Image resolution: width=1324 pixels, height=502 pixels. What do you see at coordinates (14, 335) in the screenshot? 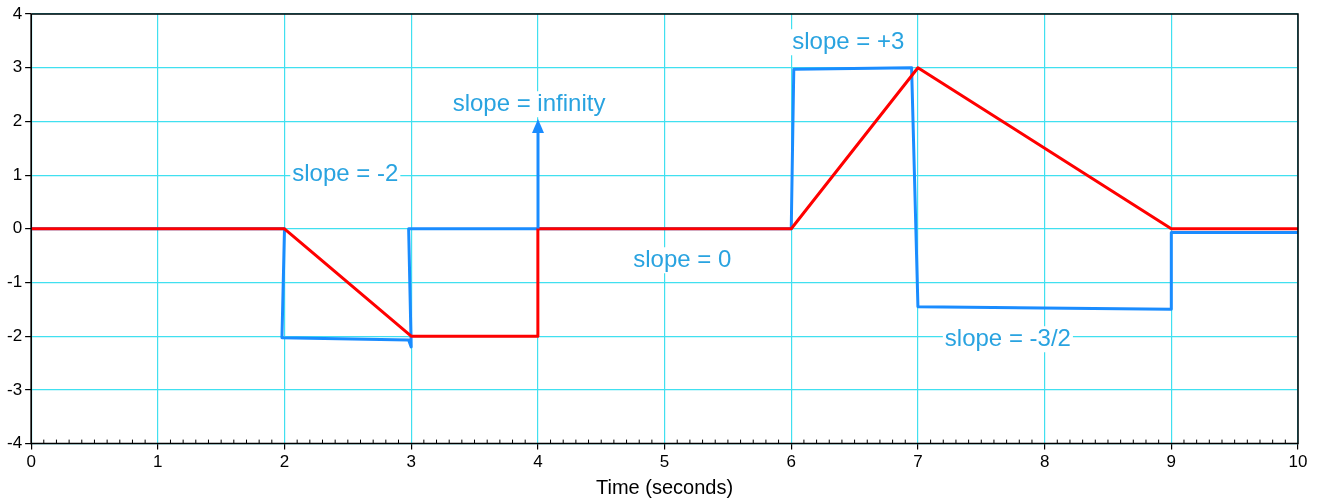
I see `y-tick-label: -2` at bounding box center [14, 335].